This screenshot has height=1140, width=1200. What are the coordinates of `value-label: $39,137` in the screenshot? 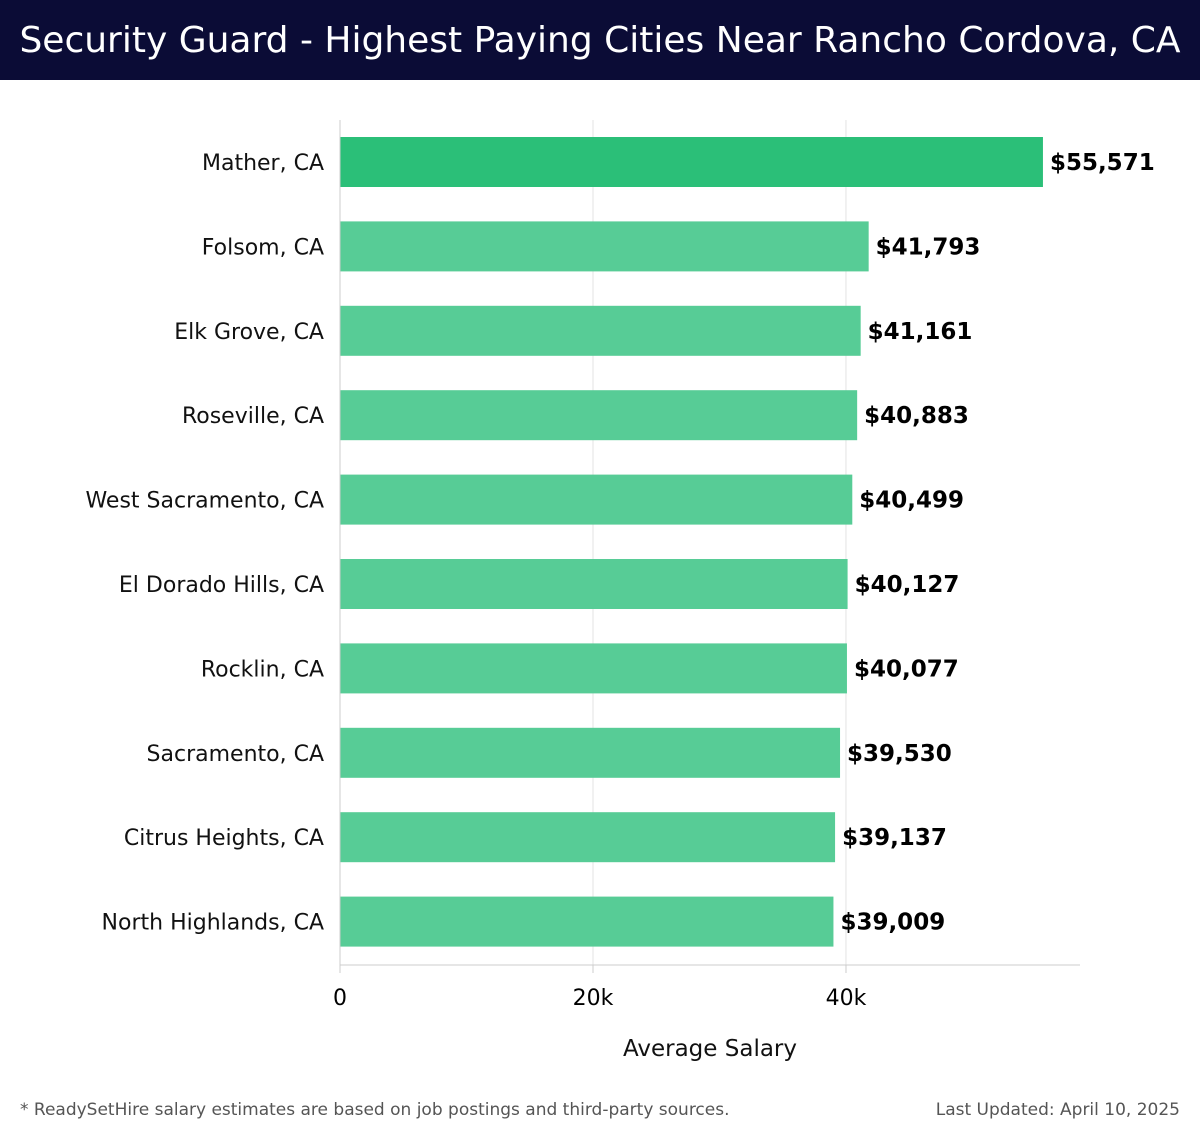 It's located at (894, 838).